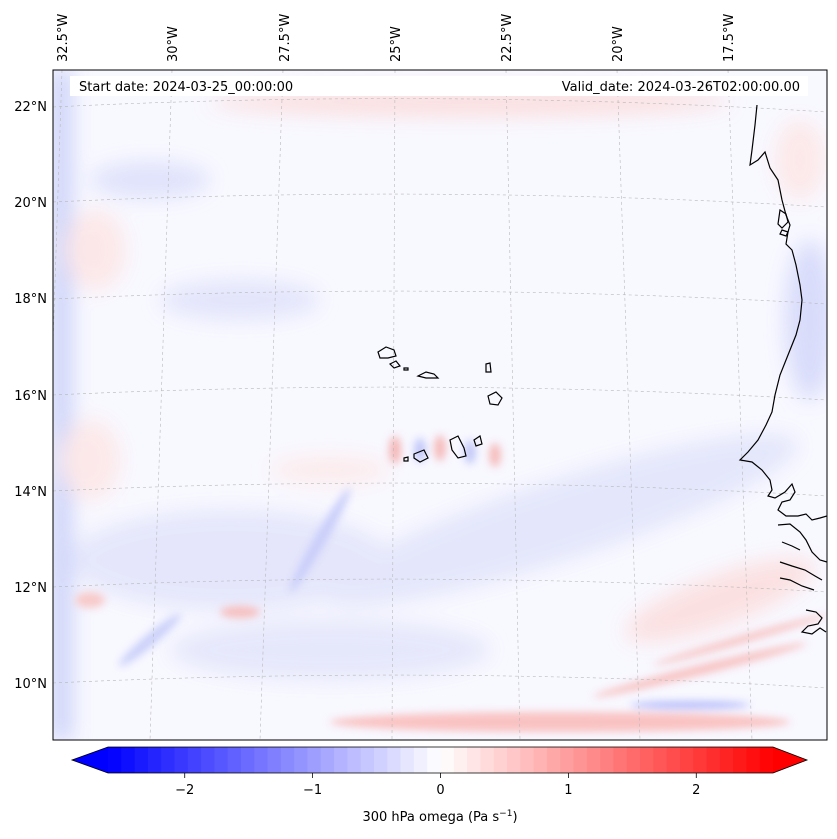  Describe the element at coordinates (30, 396) in the screenshot. I see `latitude-labels: 22°N 20°N 18°N 16°N 14°N 12°N 10°N` at that location.